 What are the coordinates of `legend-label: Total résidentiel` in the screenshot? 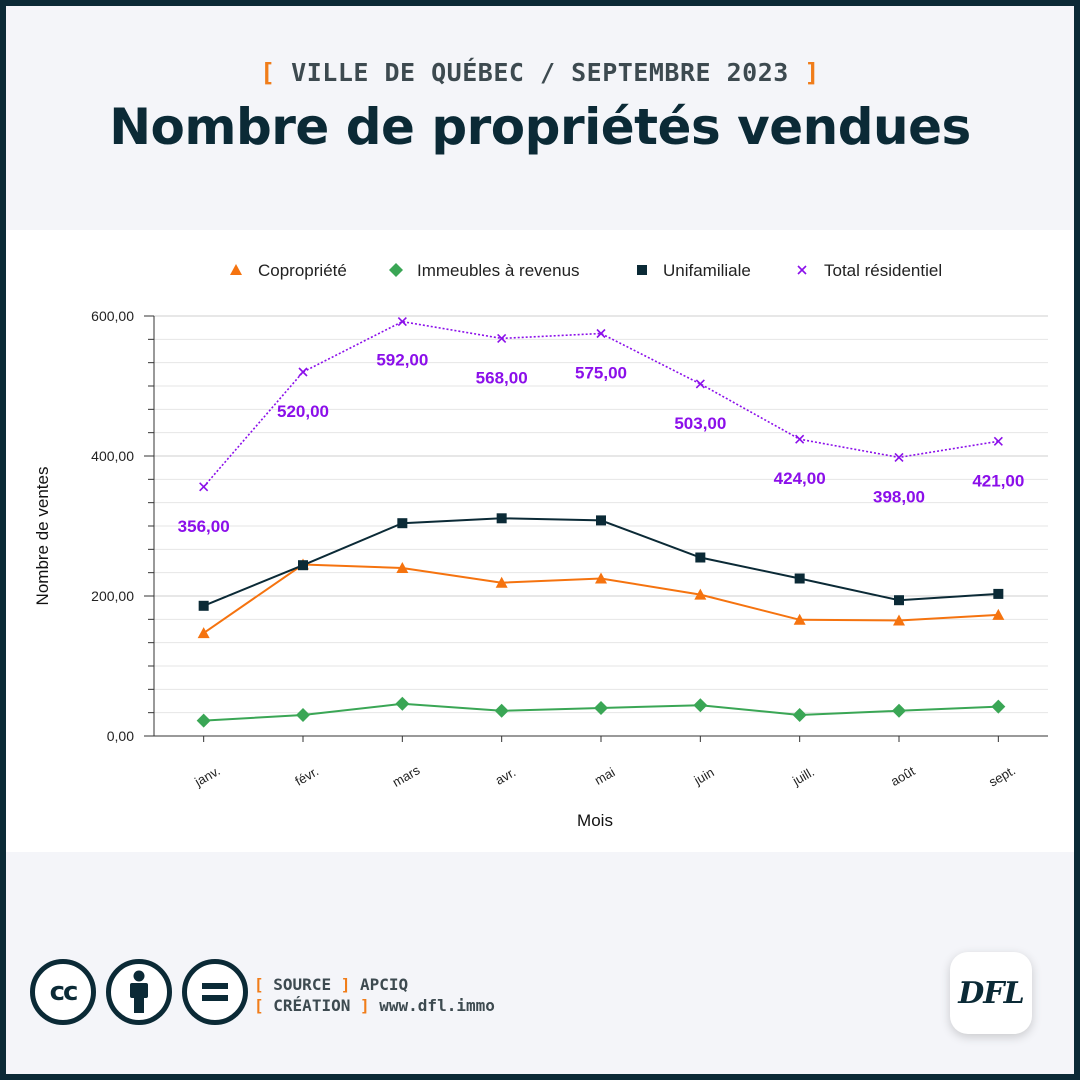 It's located at (883, 270).